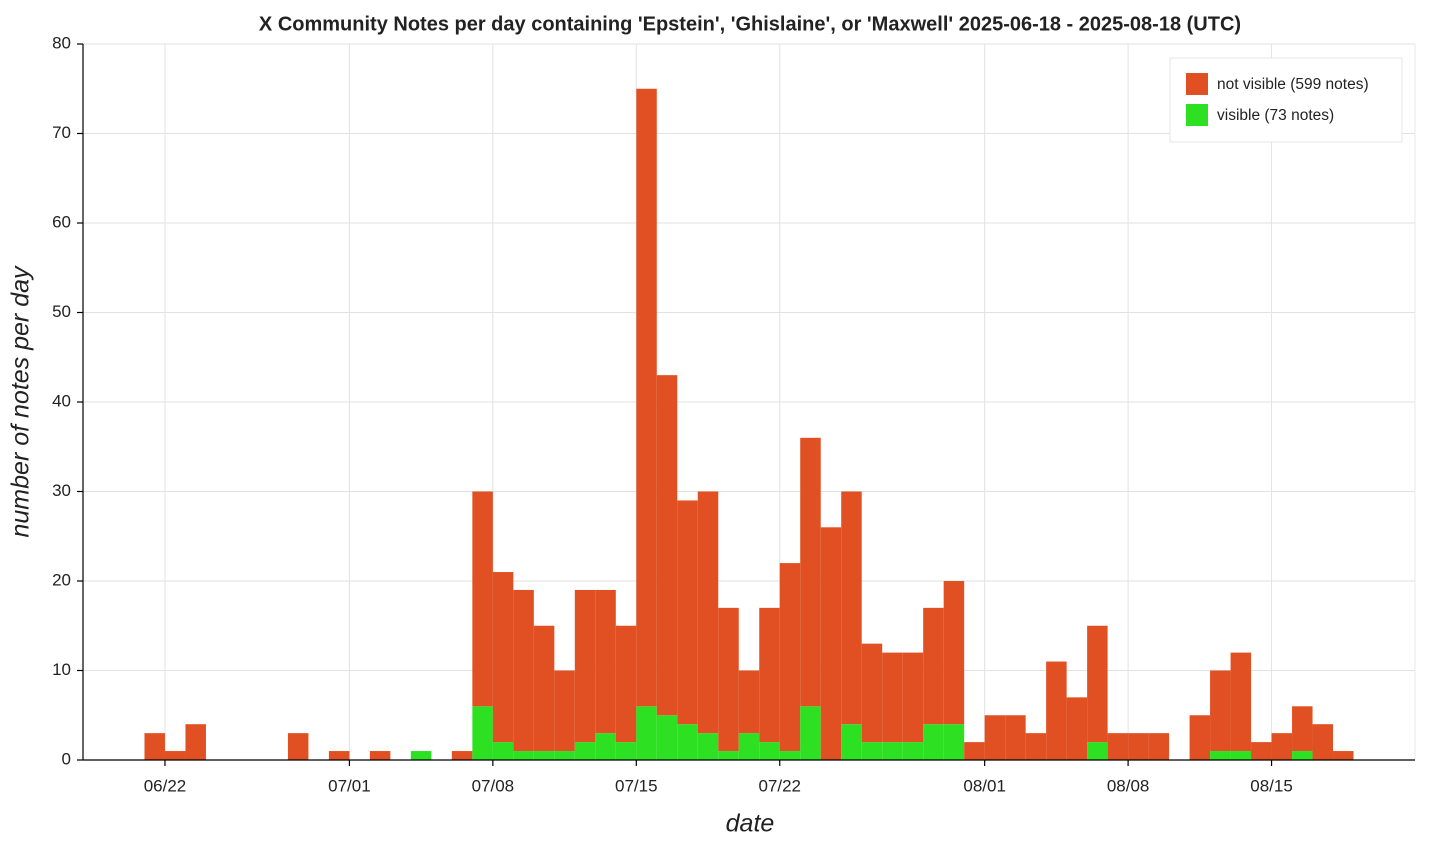  I want to click on y-tick-label: 80, so click(61, 42).